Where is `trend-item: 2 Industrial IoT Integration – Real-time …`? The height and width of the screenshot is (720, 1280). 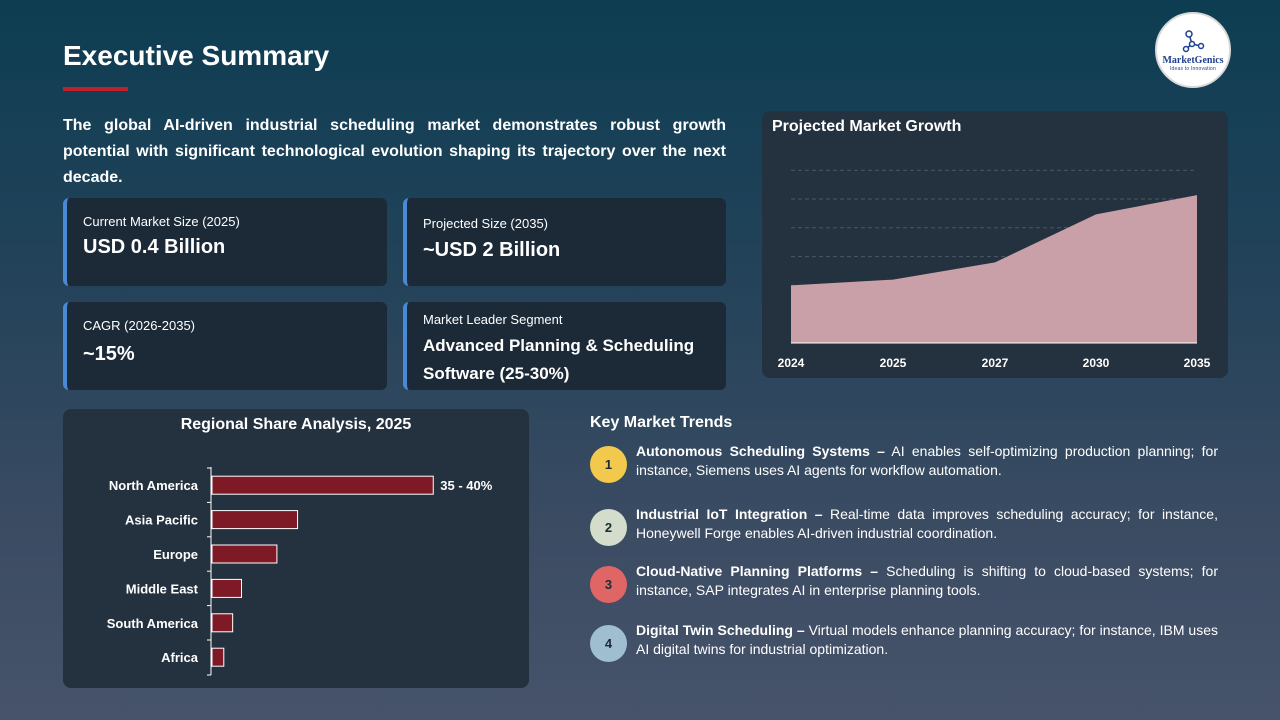
trend-item: 2 Industrial IoT Integration – Real-time … is located at coordinates (904, 527).